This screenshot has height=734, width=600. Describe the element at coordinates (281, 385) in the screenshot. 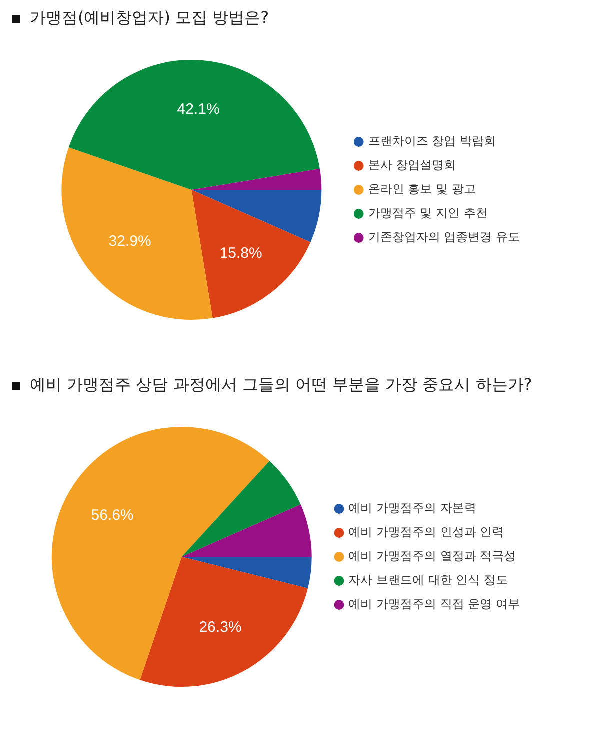

I see `chart-title: 예비 가맹점주 상담 과정에서 그들의 어떤 부분을 가장 중요시 하는가?` at that location.